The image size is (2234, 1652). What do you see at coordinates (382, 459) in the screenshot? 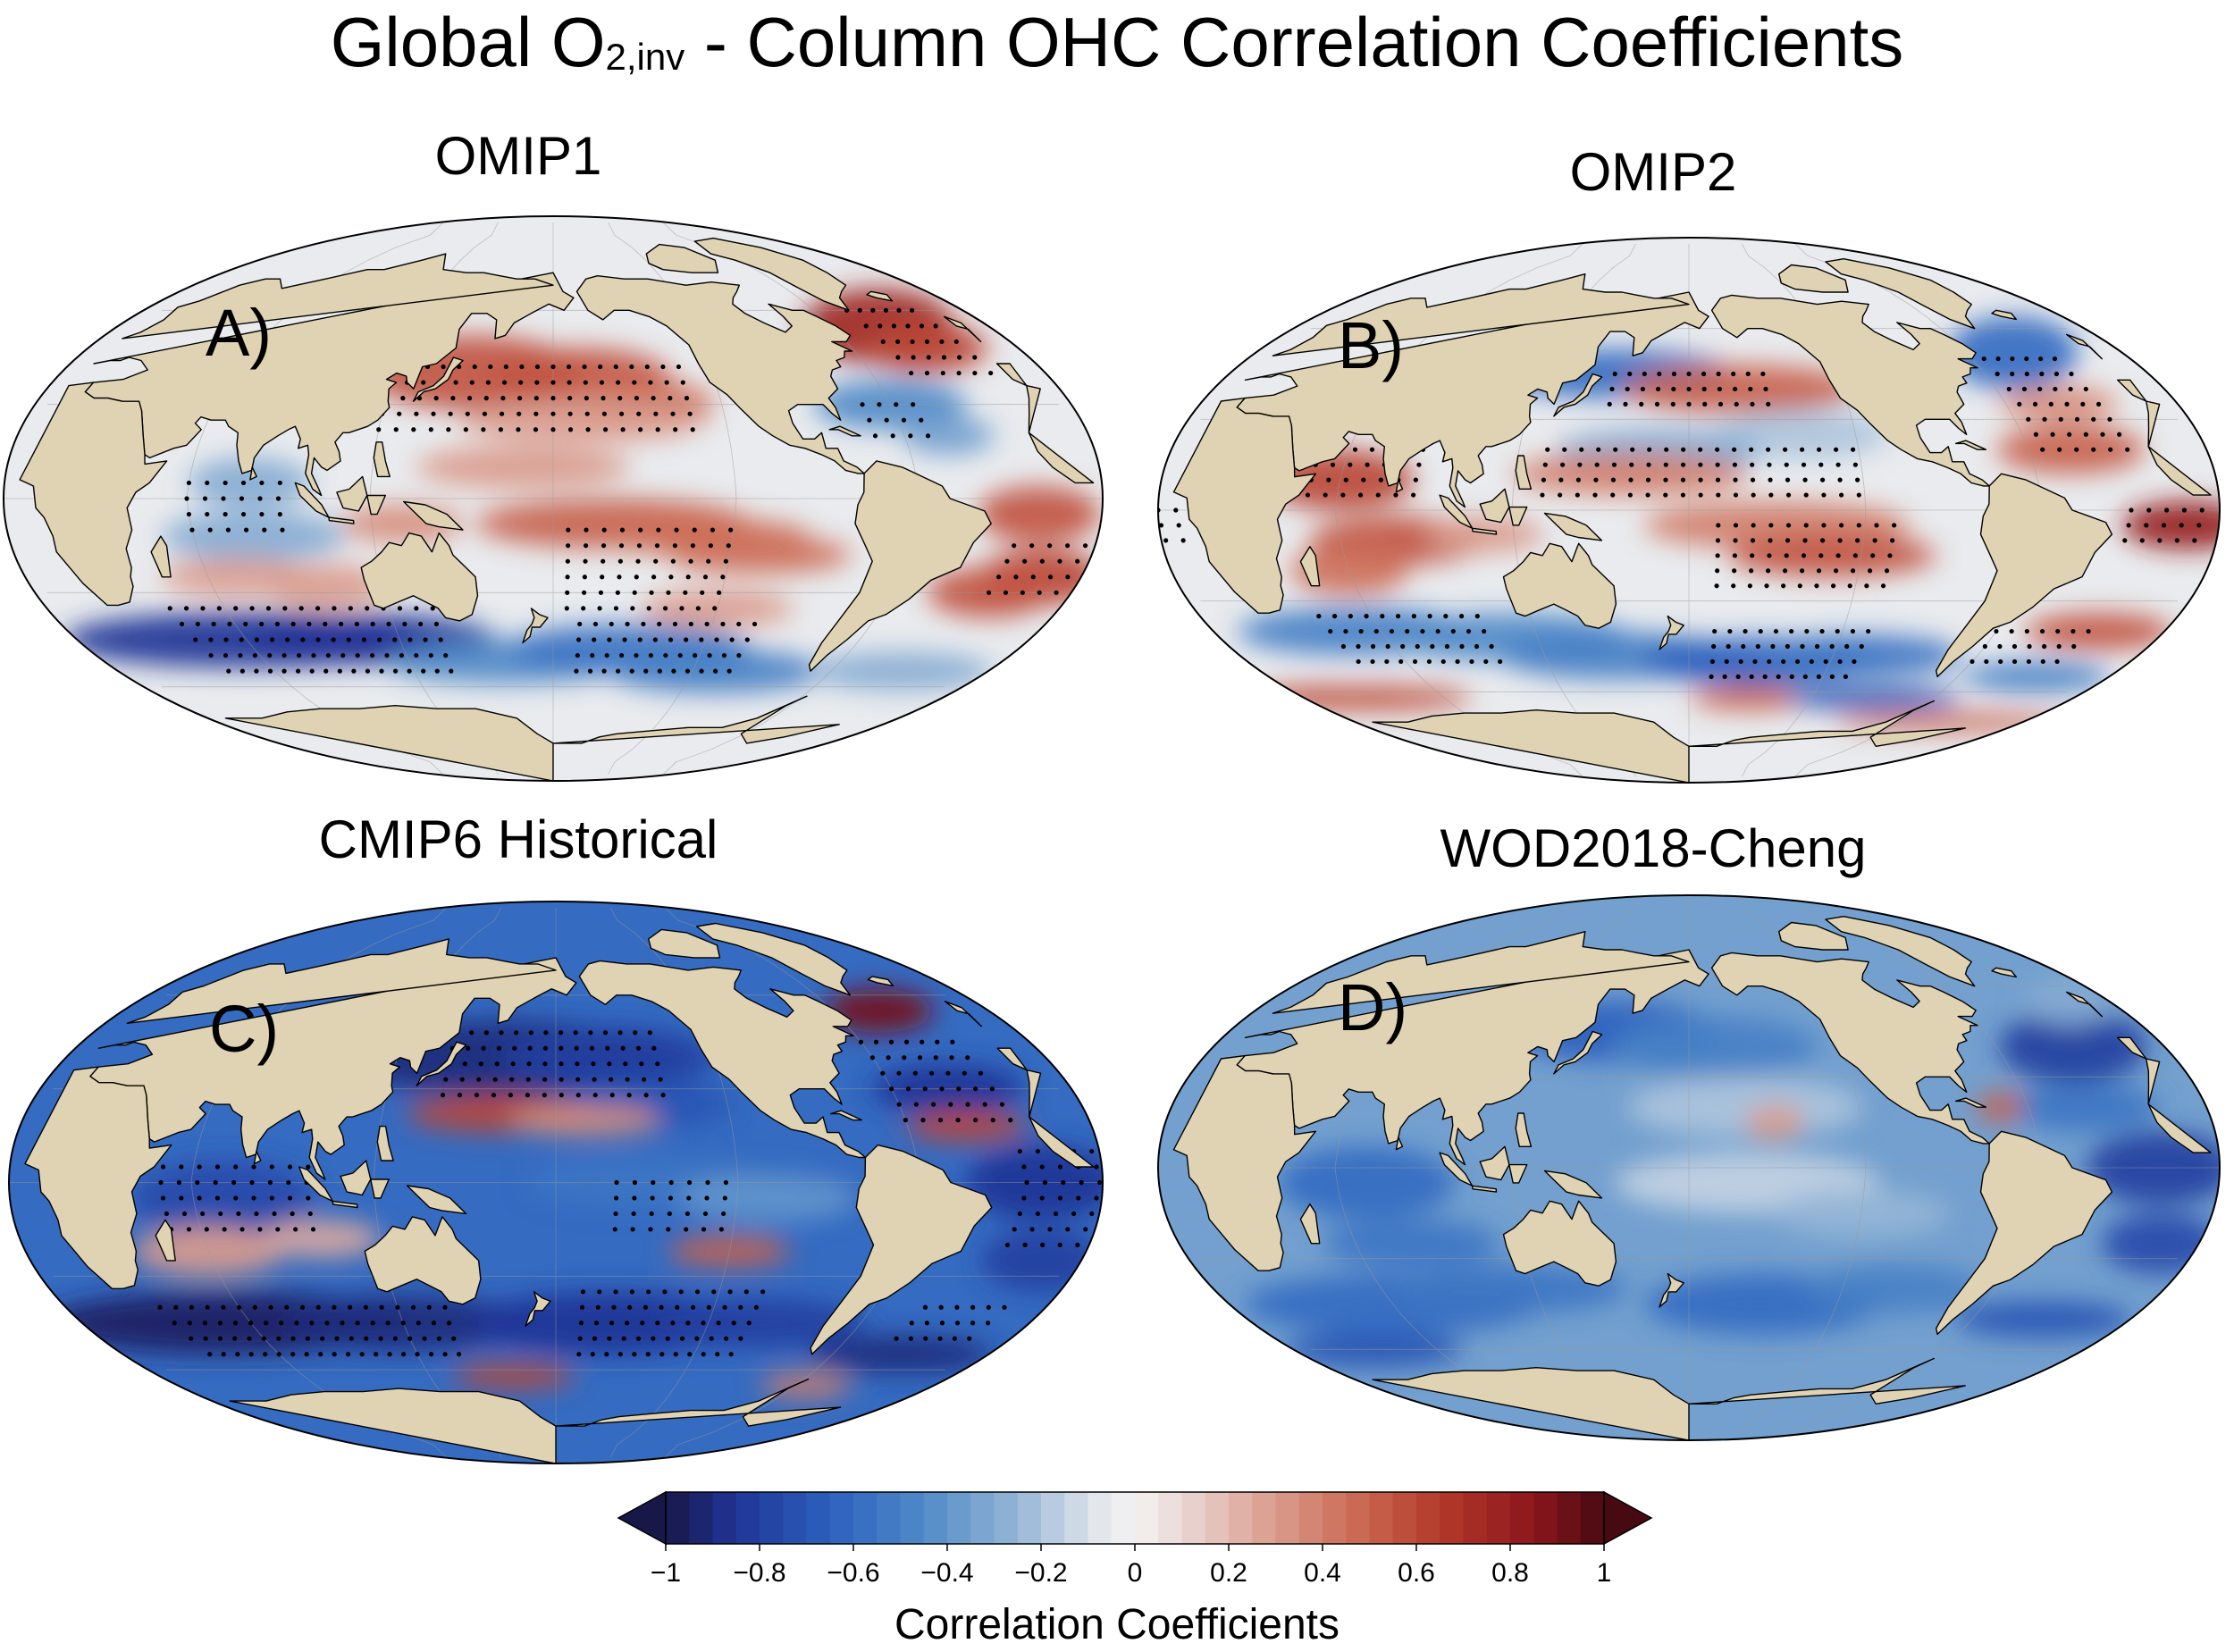
I see `land-philippines` at bounding box center [382, 459].